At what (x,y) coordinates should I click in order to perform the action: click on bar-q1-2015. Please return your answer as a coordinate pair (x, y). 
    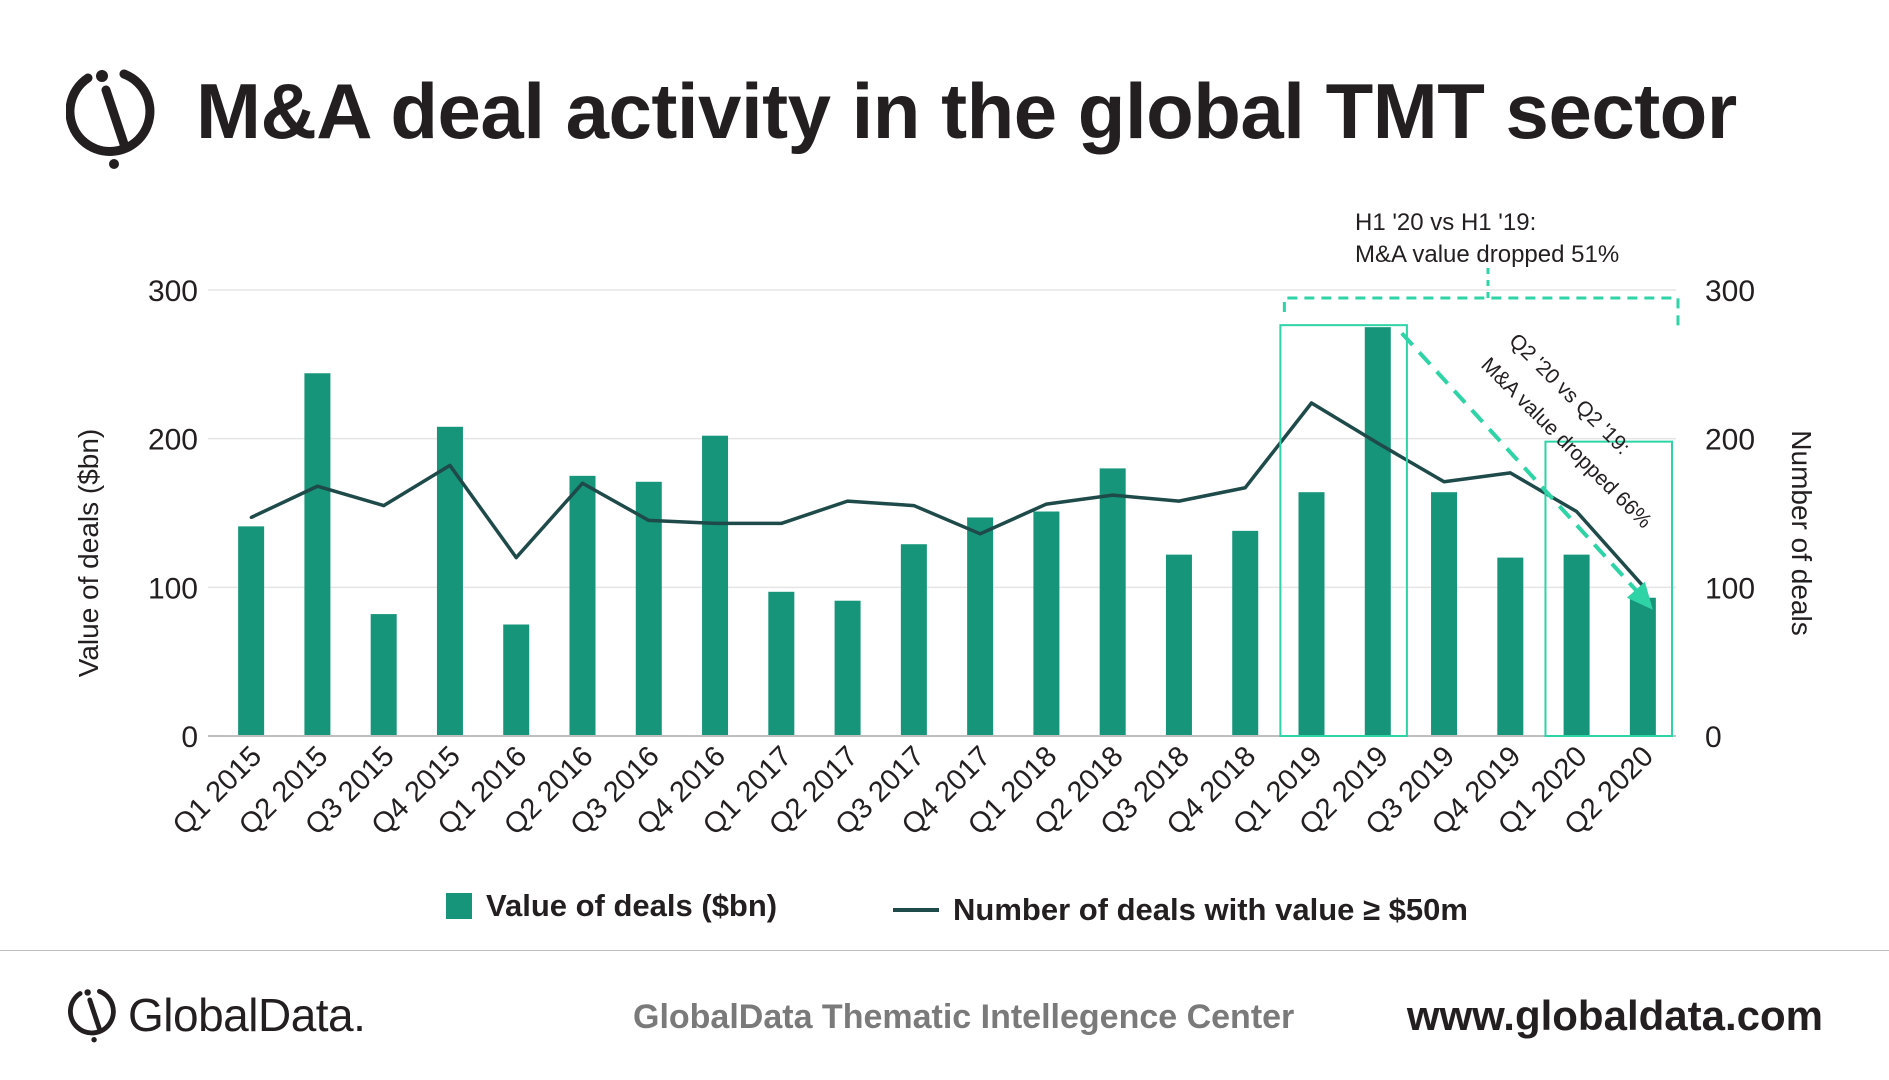
    Looking at the image, I should click on (251, 631).